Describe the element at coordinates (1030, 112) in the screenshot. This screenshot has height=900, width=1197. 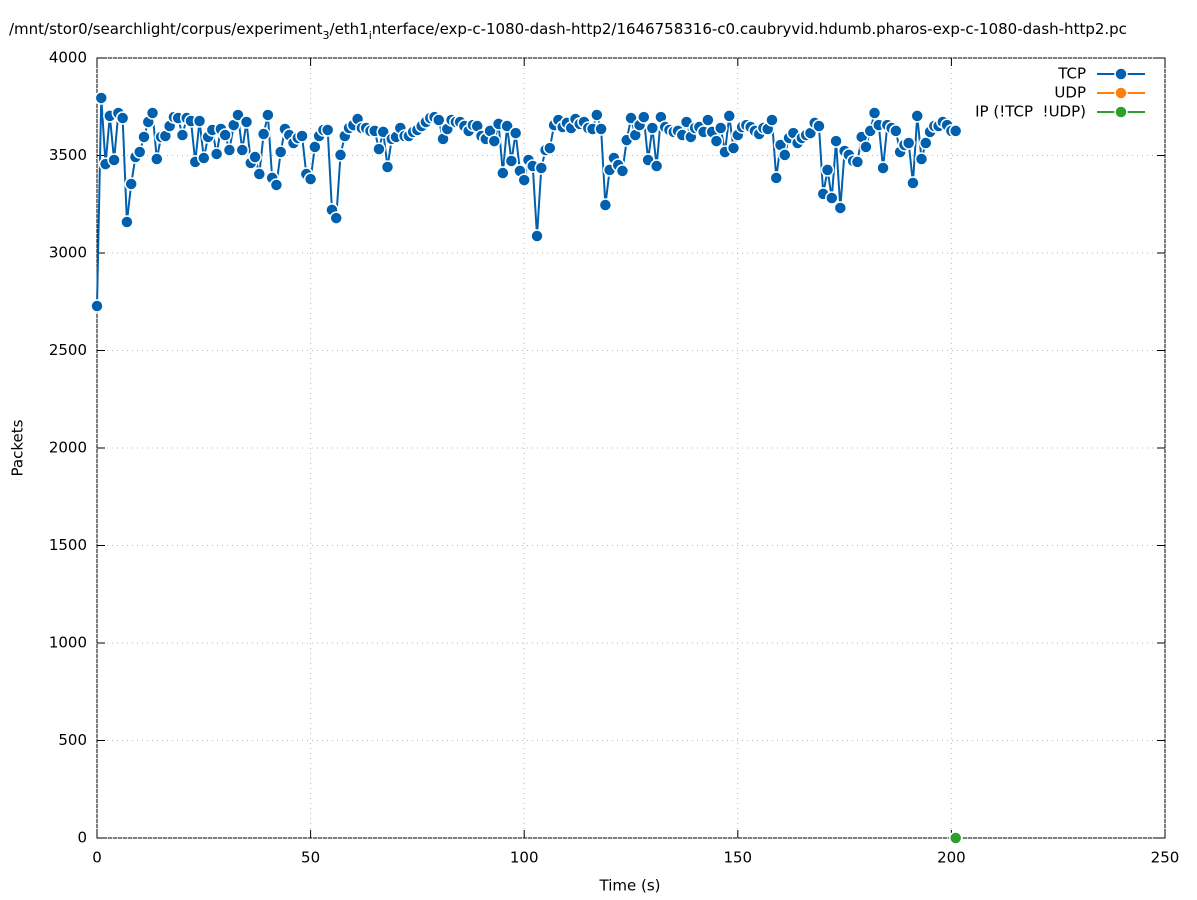
I see `legend-label: IP (!TCP !UDP)` at that location.